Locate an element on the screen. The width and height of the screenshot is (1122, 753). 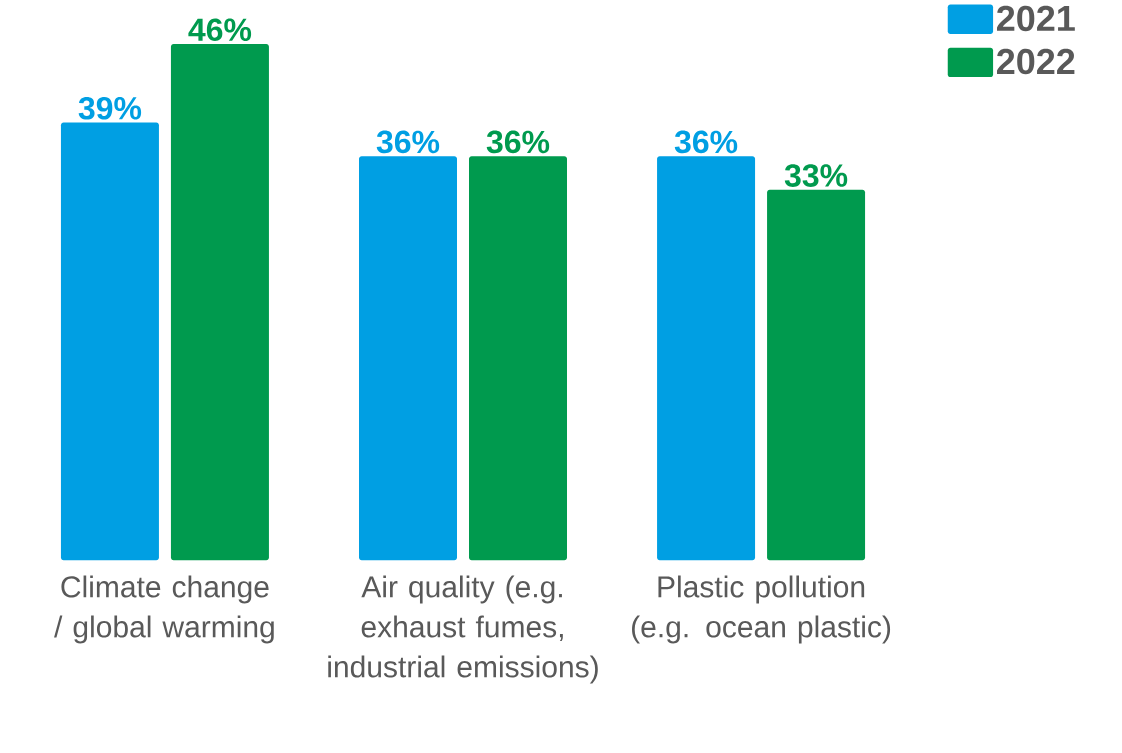
data-label: 46% is located at coordinates (220, 29).